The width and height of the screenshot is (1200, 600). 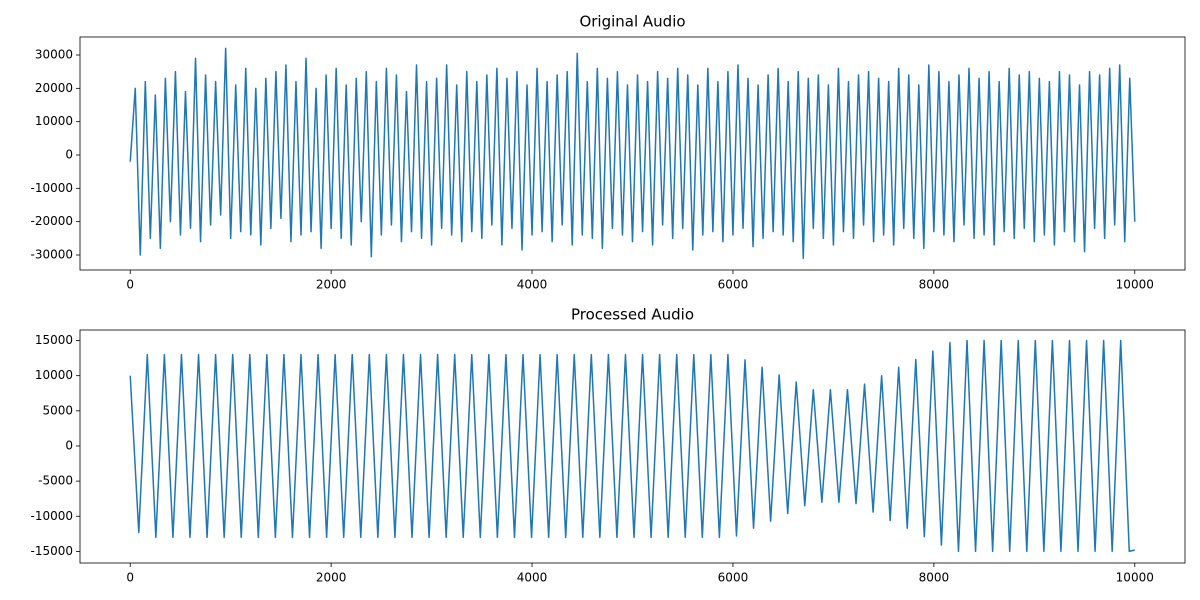 I want to click on y-tick-label: -15000, so click(x=51, y=551).